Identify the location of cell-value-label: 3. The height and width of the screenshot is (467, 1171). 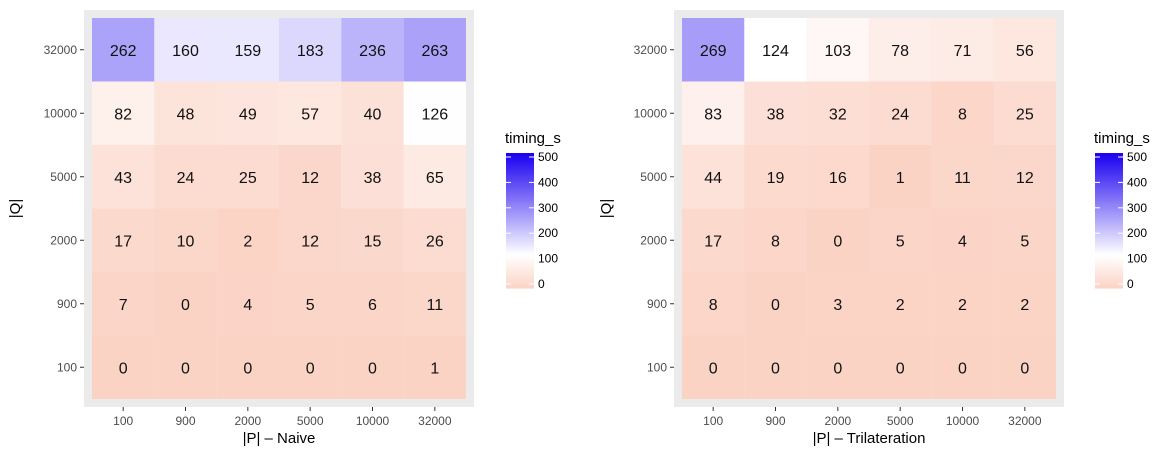
(837, 305).